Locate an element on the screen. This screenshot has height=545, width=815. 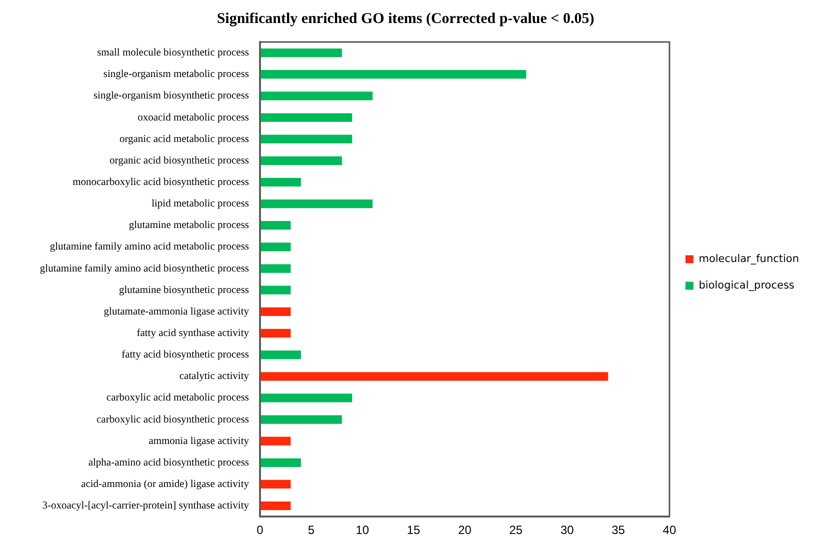
y-tick-label: ammonia ligase activity is located at coordinates (199, 441).